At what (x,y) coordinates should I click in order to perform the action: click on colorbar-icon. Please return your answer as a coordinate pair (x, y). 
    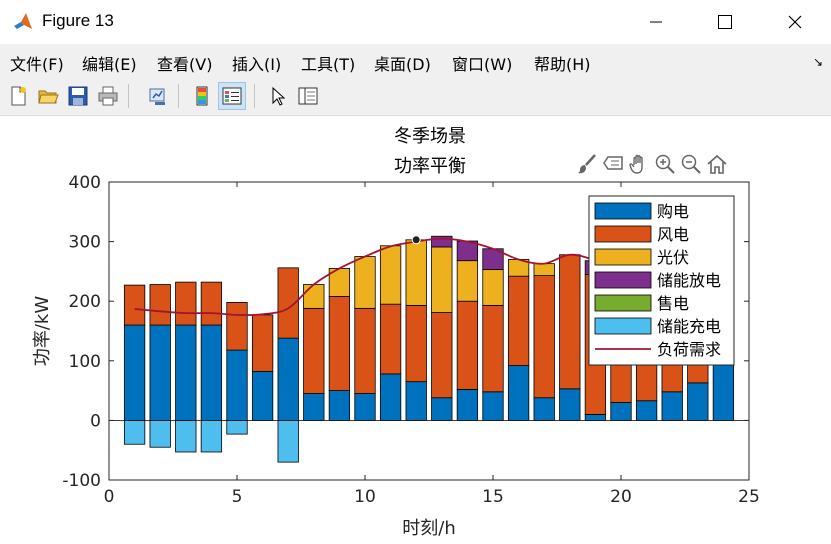
    Looking at the image, I should click on (202, 96).